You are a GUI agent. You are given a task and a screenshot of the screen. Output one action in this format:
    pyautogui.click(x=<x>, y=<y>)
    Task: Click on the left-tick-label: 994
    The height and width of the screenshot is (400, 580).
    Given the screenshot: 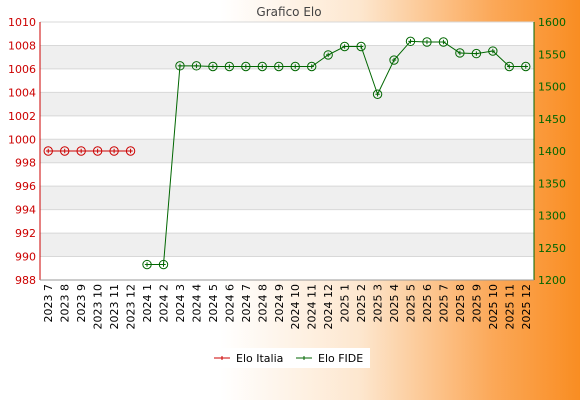 What is the action you would take?
    pyautogui.click(x=25, y=210)
    